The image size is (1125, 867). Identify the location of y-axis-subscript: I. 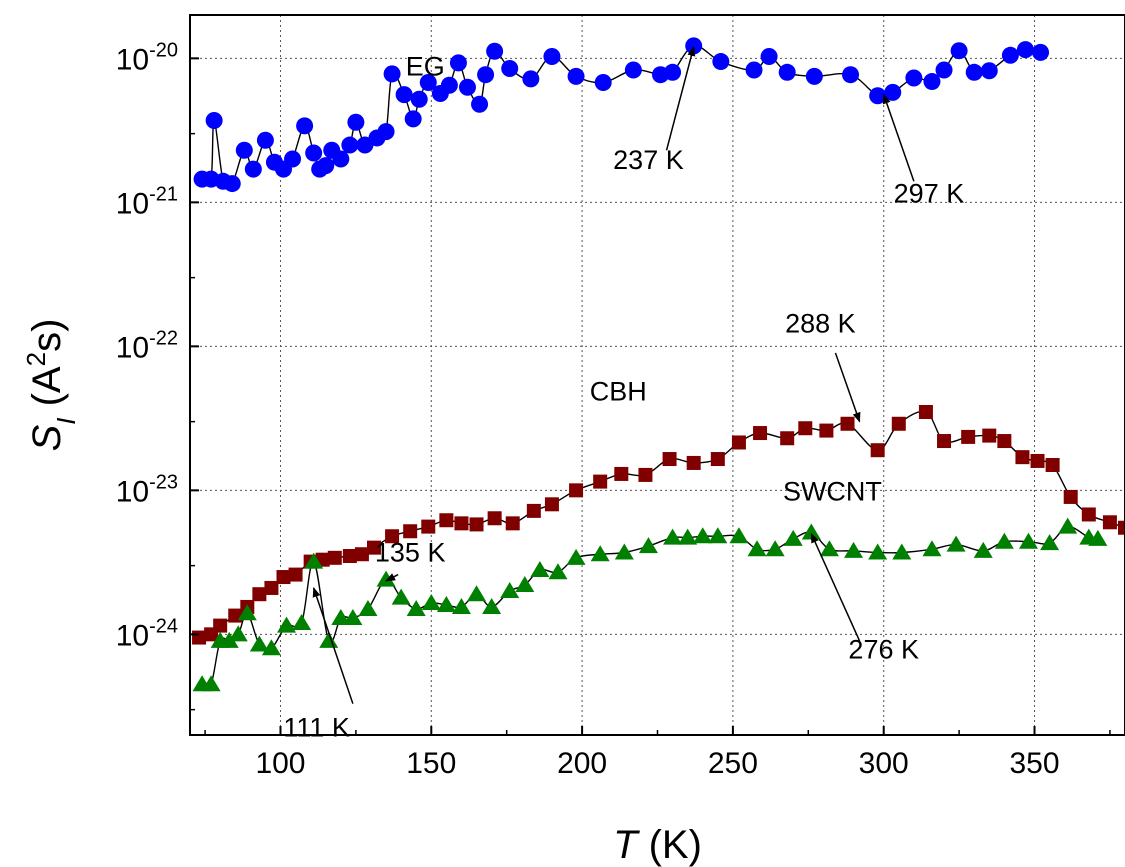
(66, 421).